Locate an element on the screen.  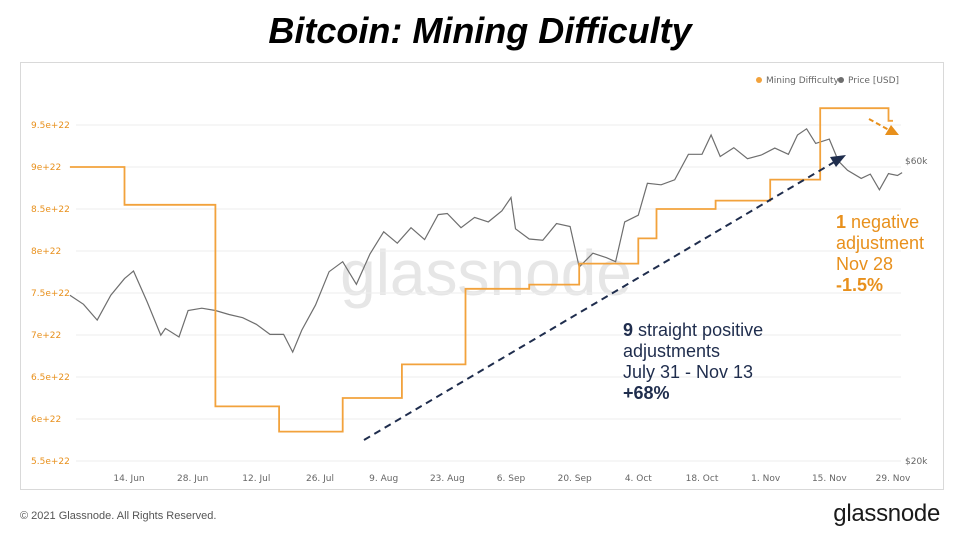
footer-logo: glassnode is located at coordinates (886, 513).